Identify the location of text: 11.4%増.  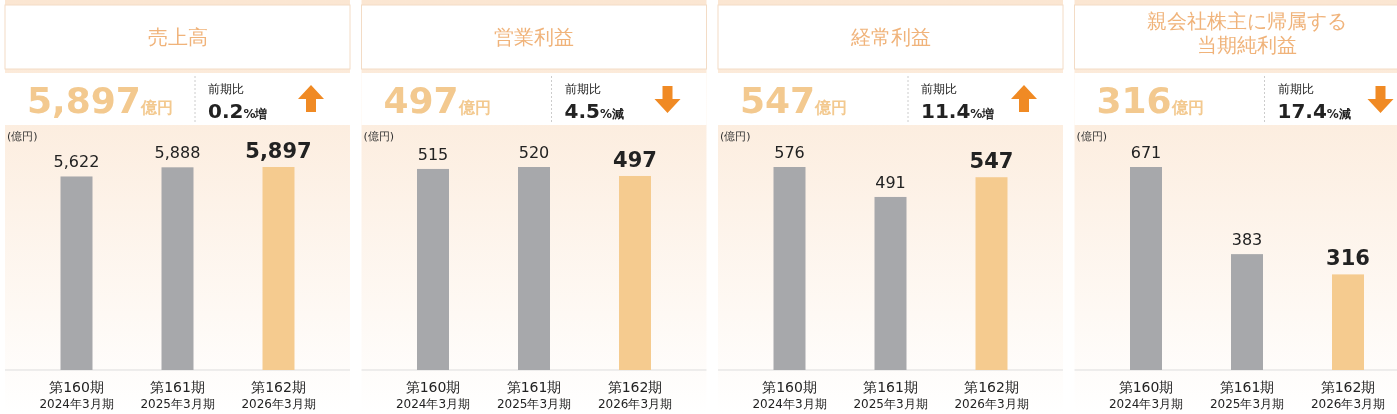
(958, 111).